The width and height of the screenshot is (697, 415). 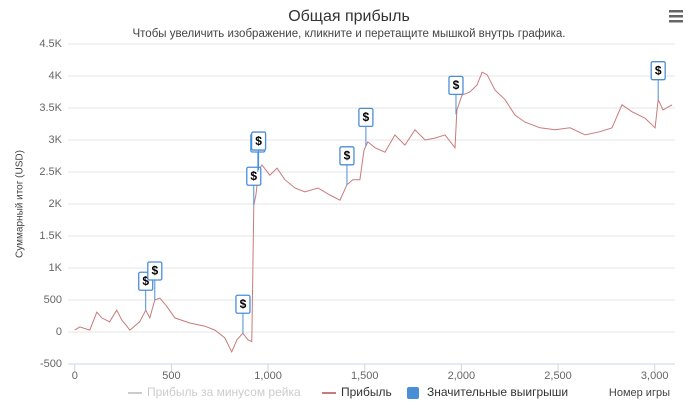 I want to click on legend-item: Значительные выигрыши, so click(x=487, y=392).